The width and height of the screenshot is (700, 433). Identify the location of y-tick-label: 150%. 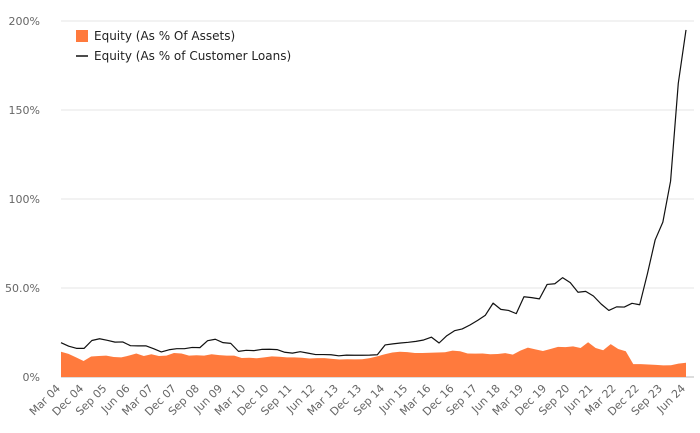
(24, 110).